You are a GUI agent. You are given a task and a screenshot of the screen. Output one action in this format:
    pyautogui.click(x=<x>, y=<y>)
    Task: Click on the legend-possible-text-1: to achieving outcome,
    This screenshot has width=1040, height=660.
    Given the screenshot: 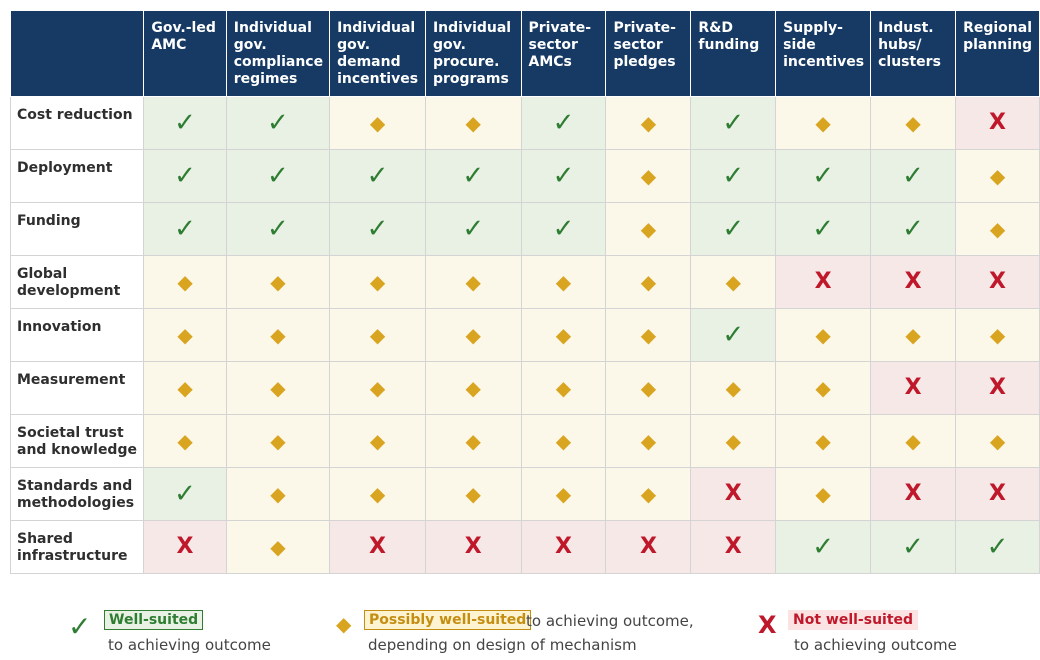 What is the action you would take?
    pyautogui.click(x=610, y=621)
    